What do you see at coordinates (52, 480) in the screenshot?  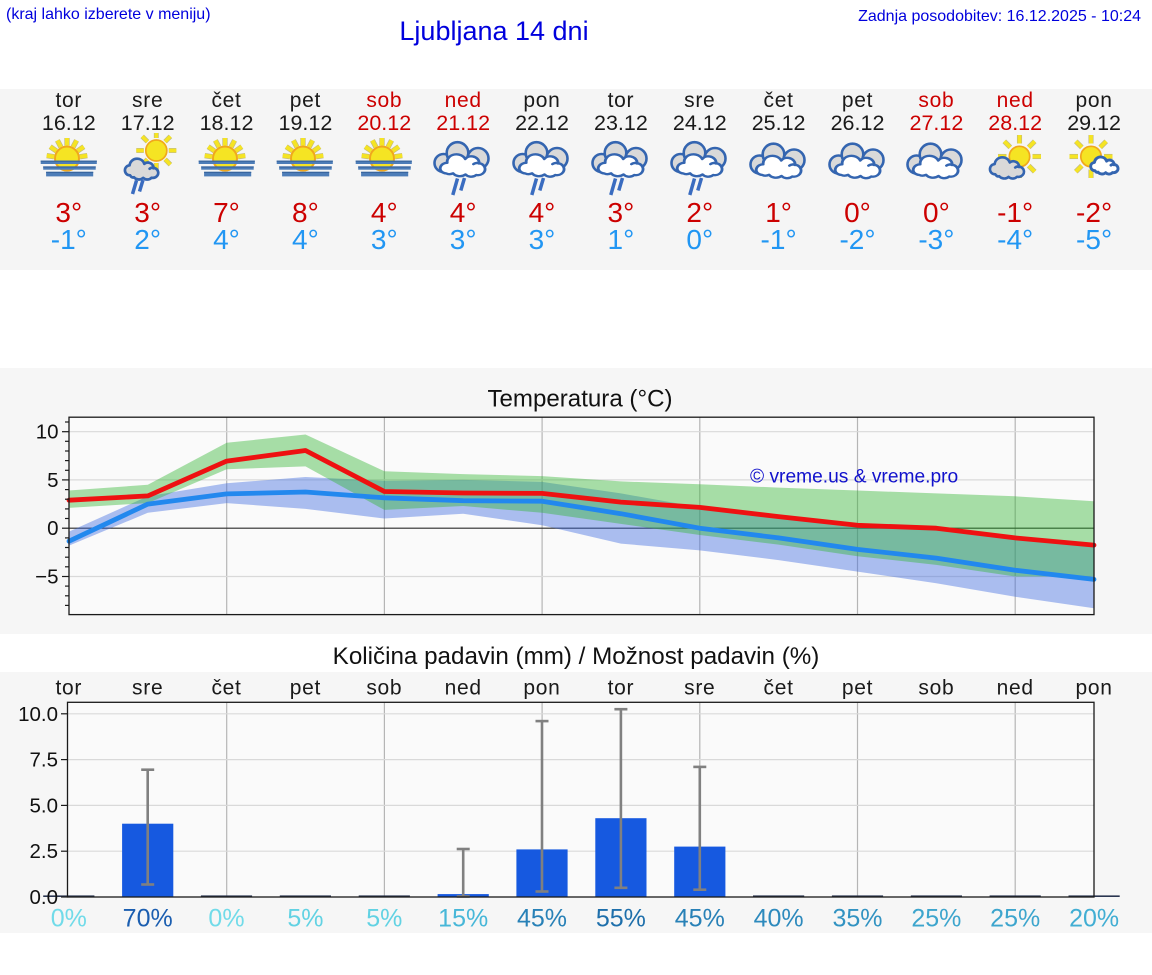 I see `svg-text: 5` at bounding box center [52, 480].